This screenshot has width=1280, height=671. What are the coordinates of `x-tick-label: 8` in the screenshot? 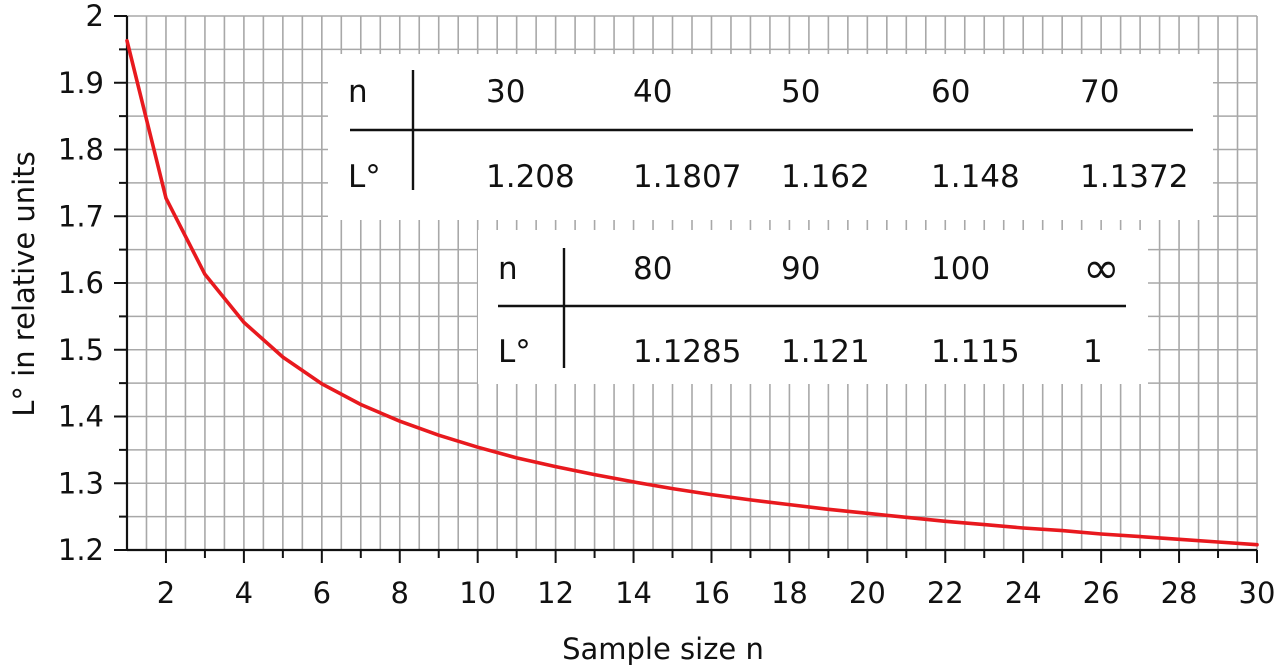 It's located at (400, 593).